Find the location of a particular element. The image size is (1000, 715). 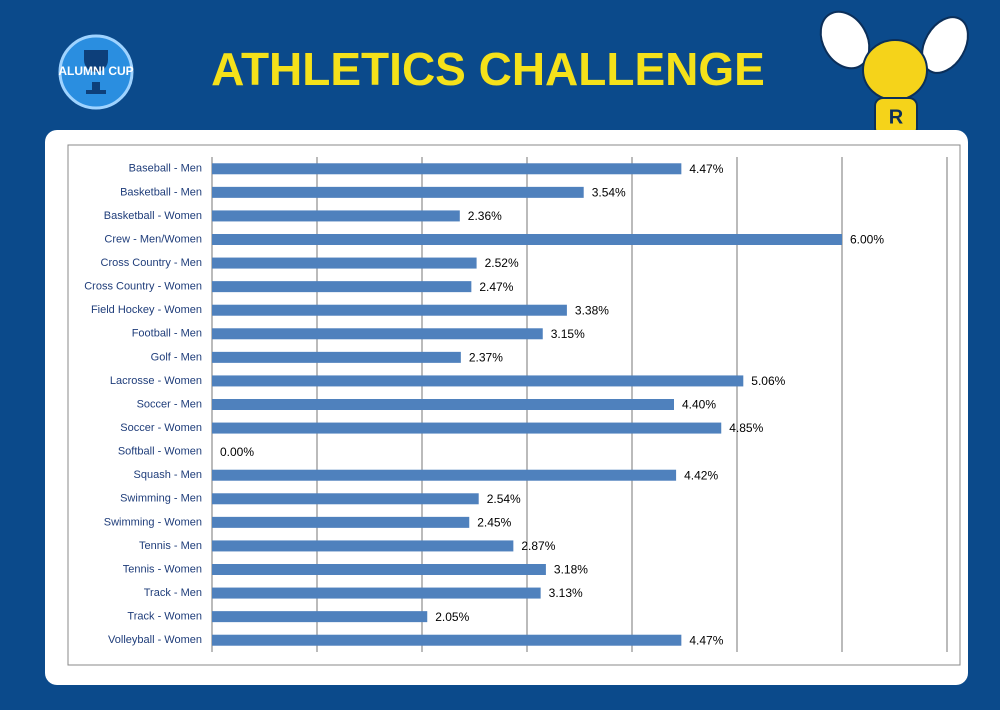

y-tick-label: Swimming - Men is located at coordinates (161, 499).